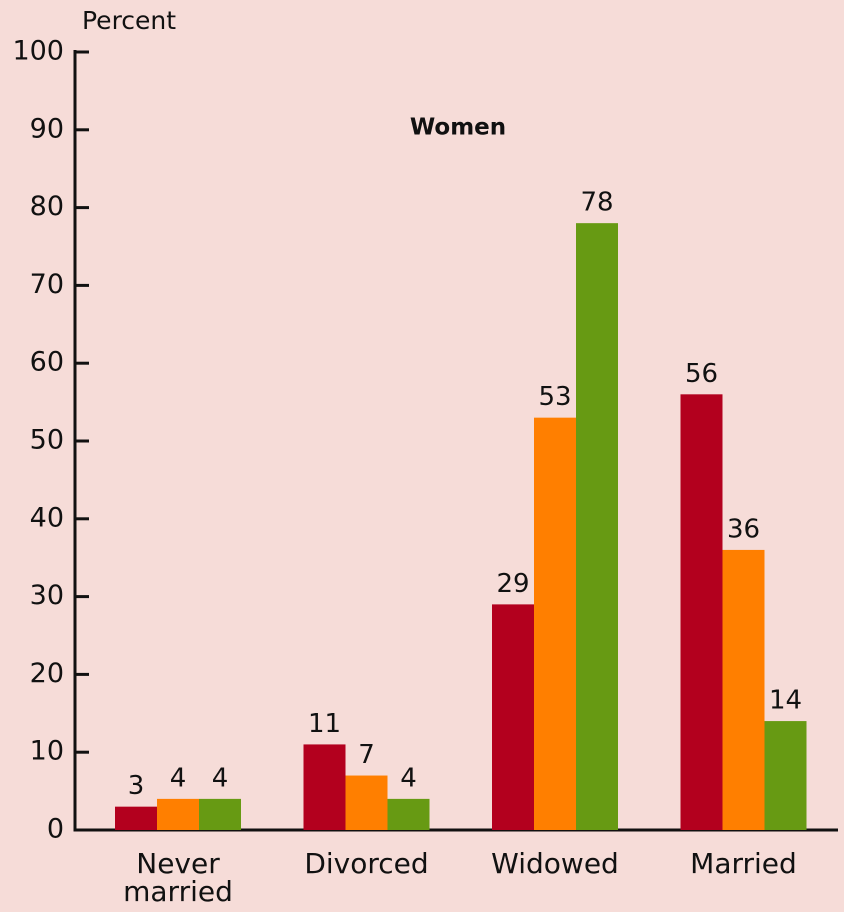 The image size is (844, 912). Describe the element at coordinates (47, 206) in the screenshot. I see `y-tick-label: 80` at that location.